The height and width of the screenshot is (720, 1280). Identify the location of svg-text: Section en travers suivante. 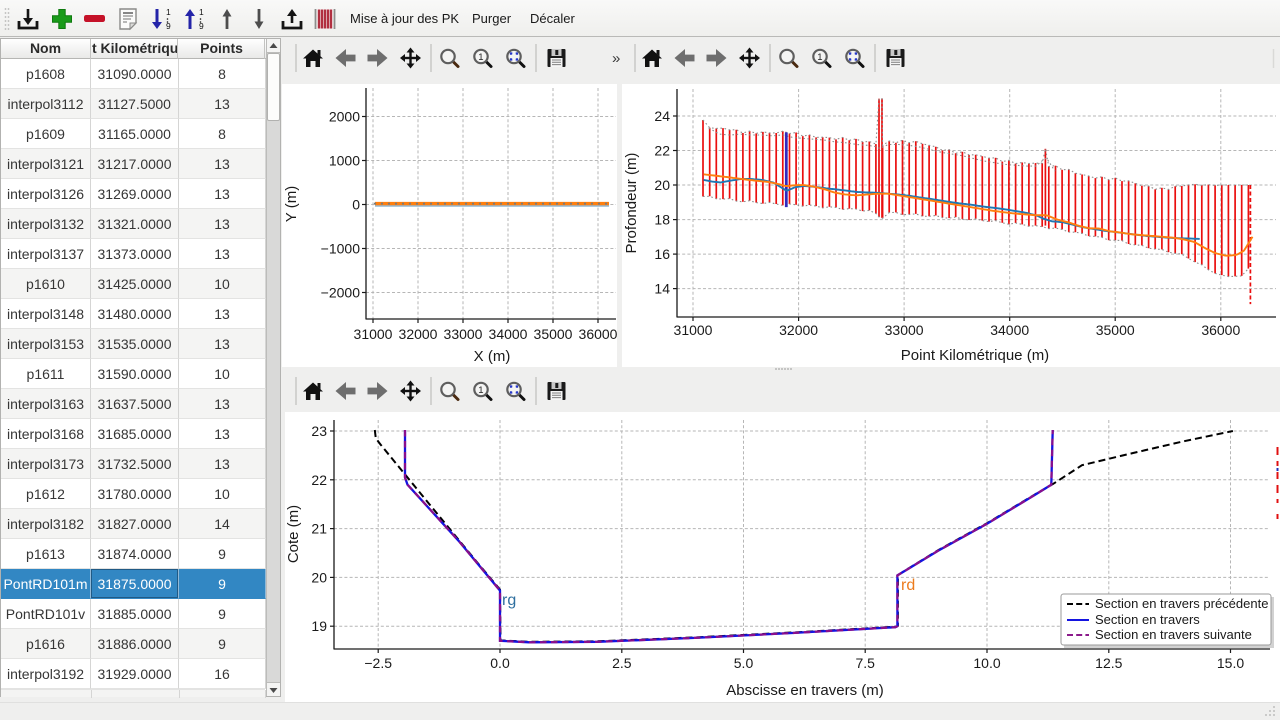
(1173, 634).